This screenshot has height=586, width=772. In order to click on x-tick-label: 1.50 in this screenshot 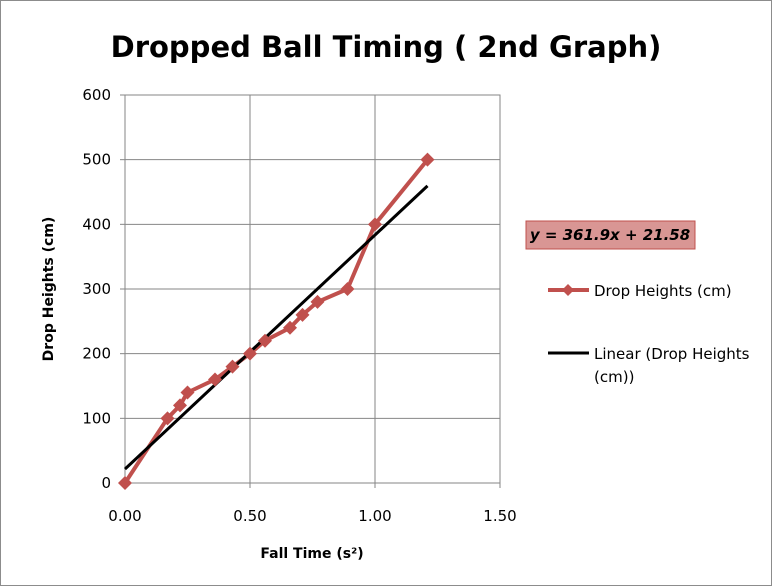, I will do `click(499, 516)`.